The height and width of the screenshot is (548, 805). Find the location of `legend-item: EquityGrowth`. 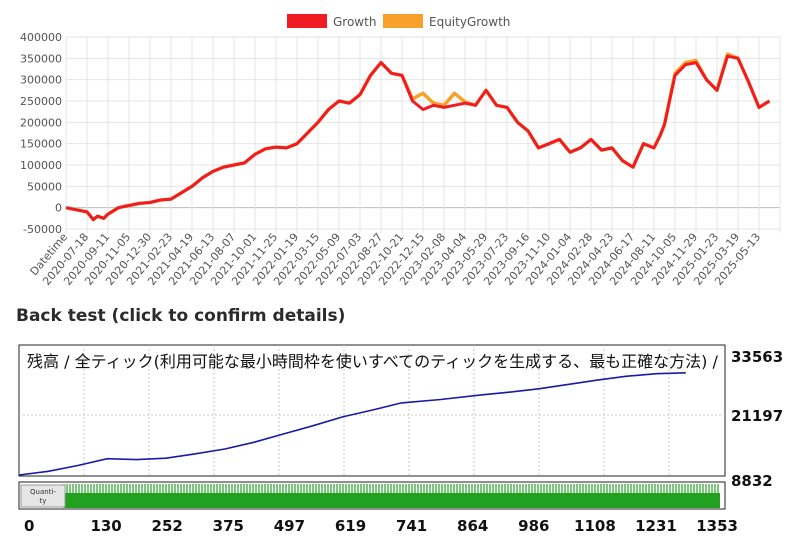

legend-item: EquityGrowth is located at coordinates (446, 21).